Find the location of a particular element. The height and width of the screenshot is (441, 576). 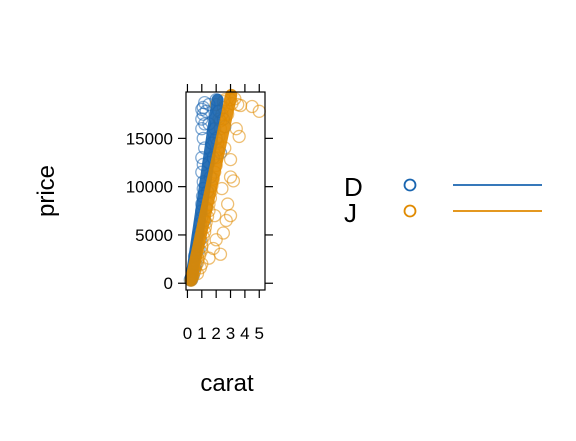

x-tick-label: 2 is located at coordinates (215, 333).